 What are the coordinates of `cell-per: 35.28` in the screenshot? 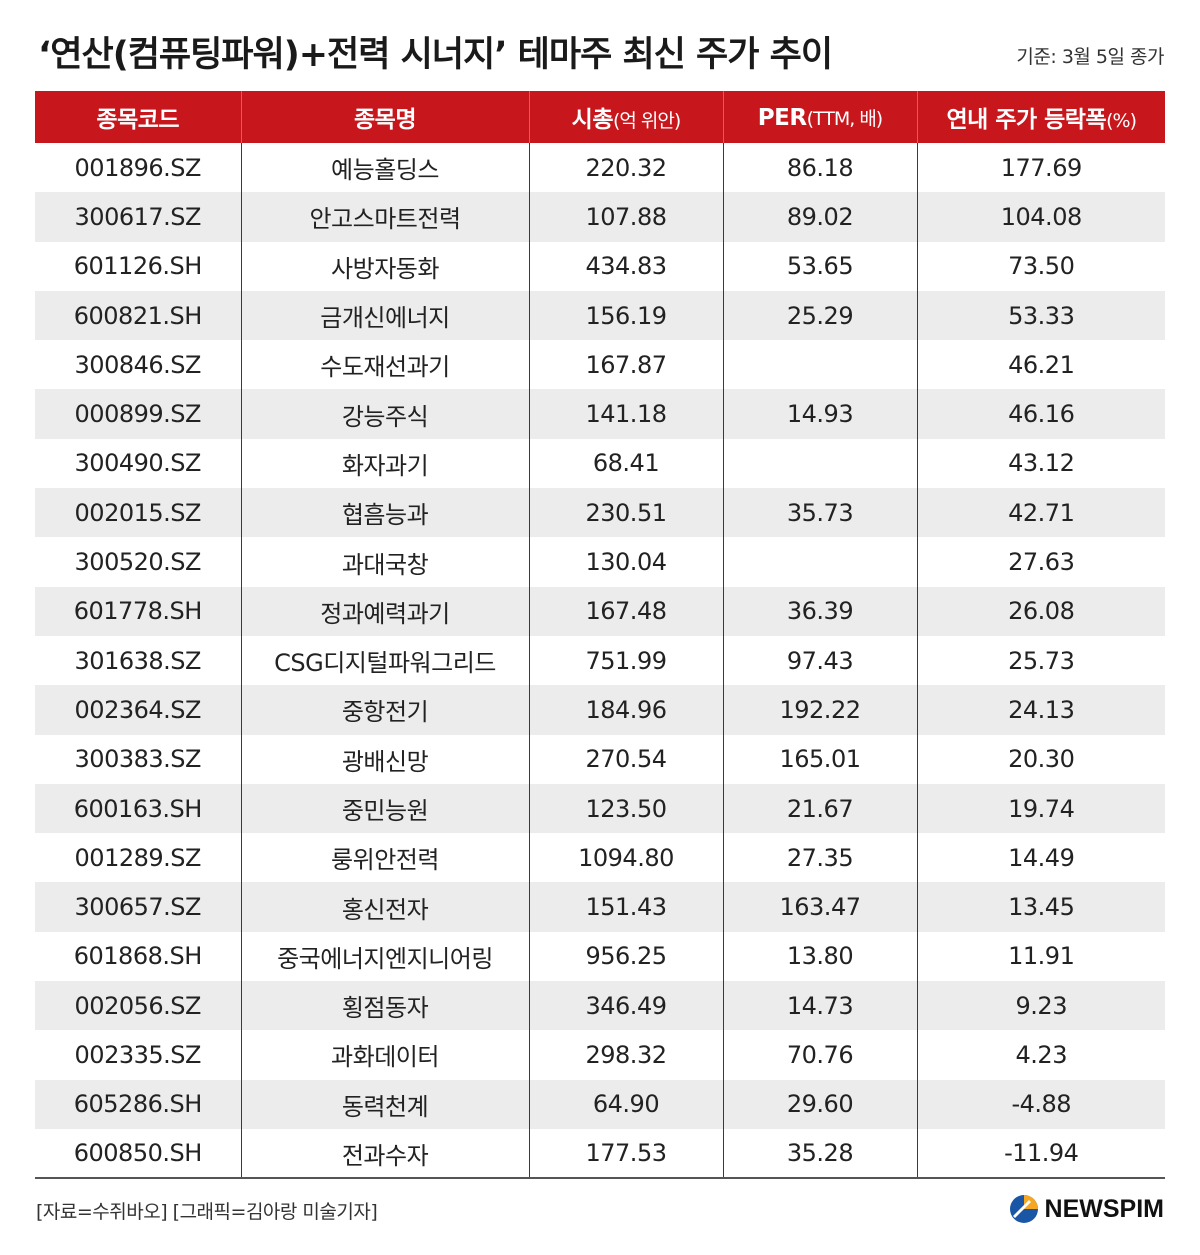 It's located at (819, 1154).